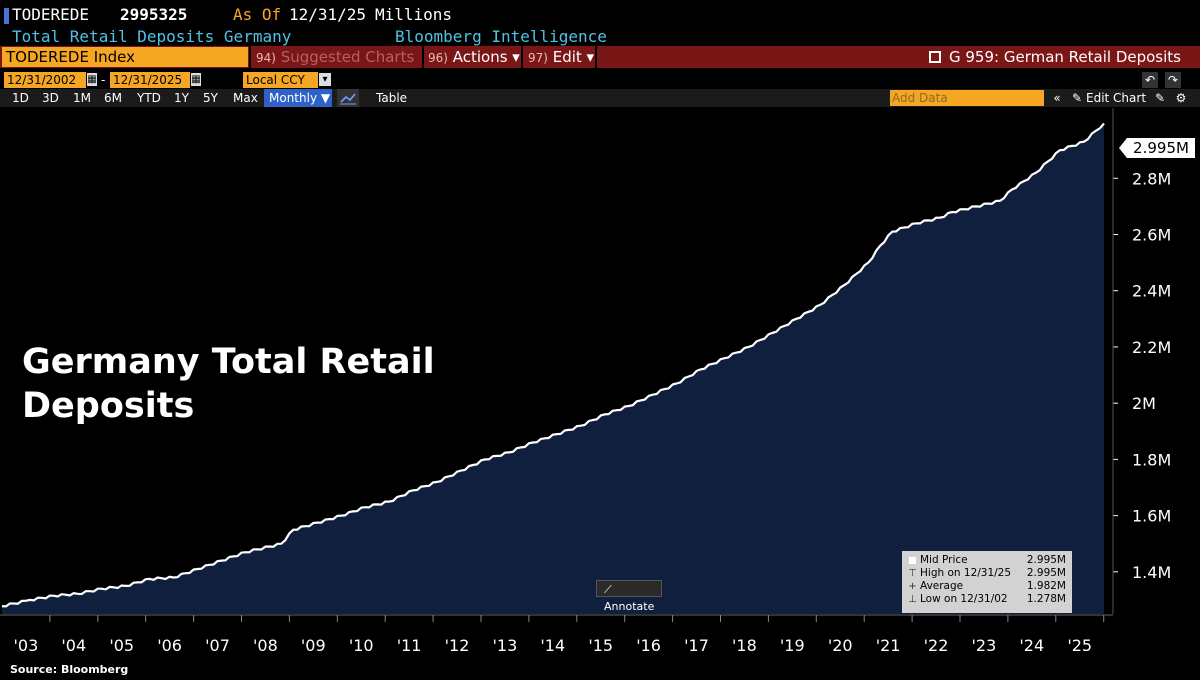  Describe the element at coordinates (6, 16) in the screenshot. I see `header-accent-bar` at that location.